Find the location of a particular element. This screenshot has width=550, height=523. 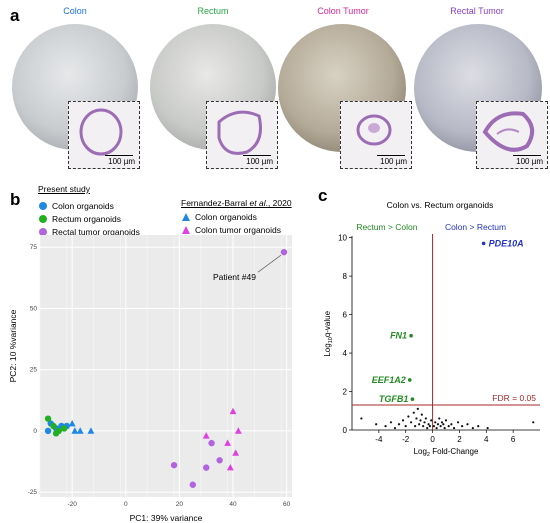

well-rectum: Rectum 100 µm is located at coordinates (213, 91).